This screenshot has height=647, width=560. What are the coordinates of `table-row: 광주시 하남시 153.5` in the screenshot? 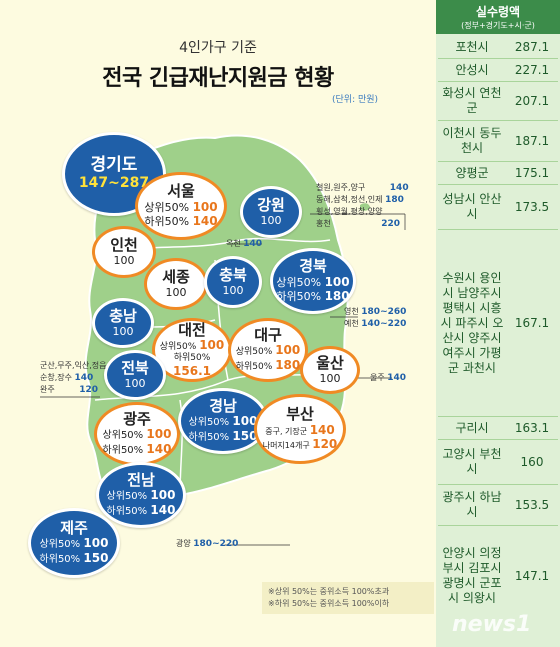 It's located at (498, 505).